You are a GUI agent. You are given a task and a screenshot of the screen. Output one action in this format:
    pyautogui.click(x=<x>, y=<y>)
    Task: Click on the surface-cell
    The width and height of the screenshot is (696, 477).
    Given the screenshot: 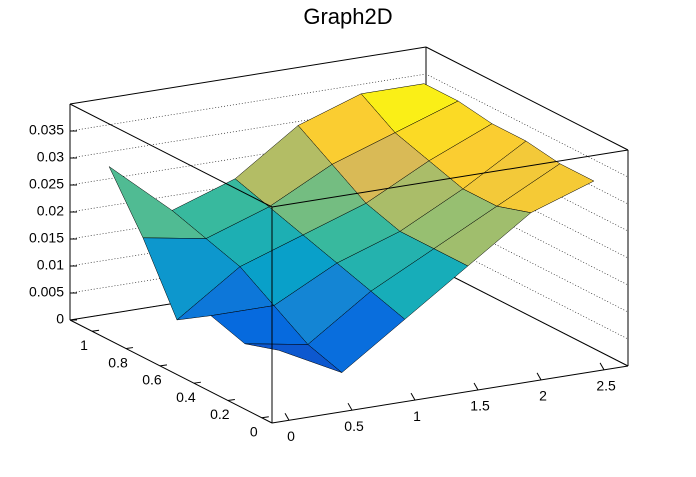 What is the action you would take?
    pyautogui.click(x=293, y=358)
    